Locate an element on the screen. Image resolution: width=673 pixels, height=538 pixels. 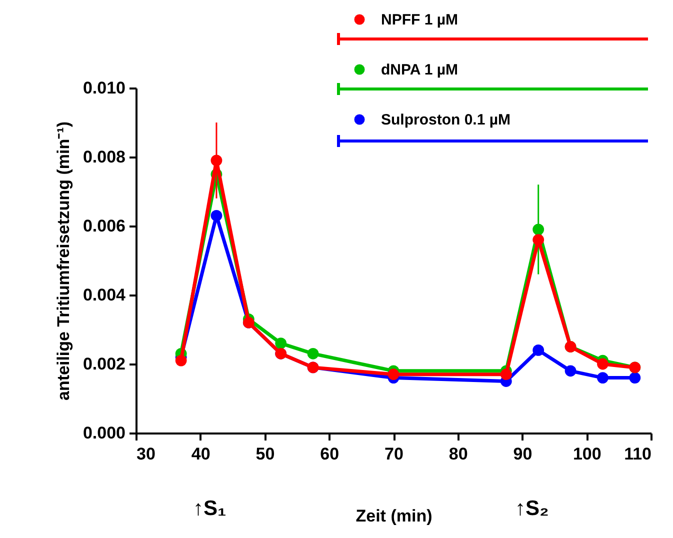
y-tick-label: 0.002 is located at coordinates (104, 364).